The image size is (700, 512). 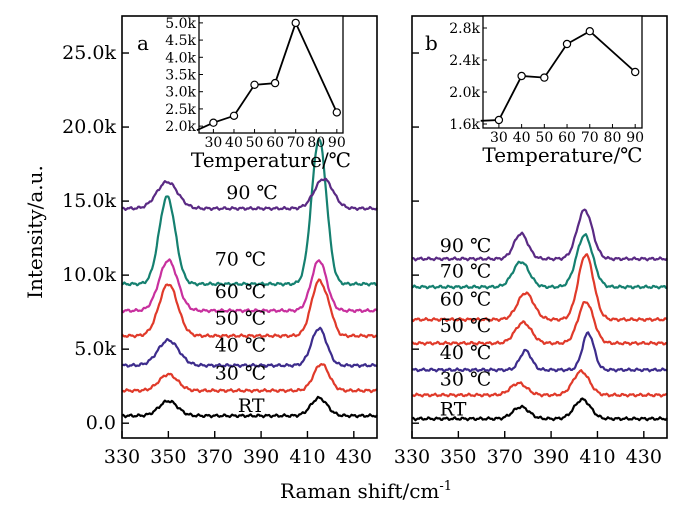 What do you see at coordinates (465, 300) in the screenshot?
I see `curve-label-b-4: 60 ℃` at bounding box center [465, 300].